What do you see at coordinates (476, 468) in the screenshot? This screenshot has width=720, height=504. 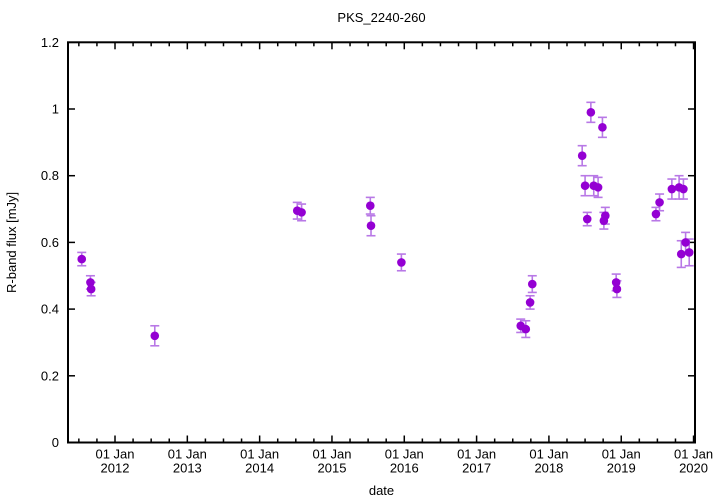 I see `x-tick-label: 2017` at bounding box center [476, 468].